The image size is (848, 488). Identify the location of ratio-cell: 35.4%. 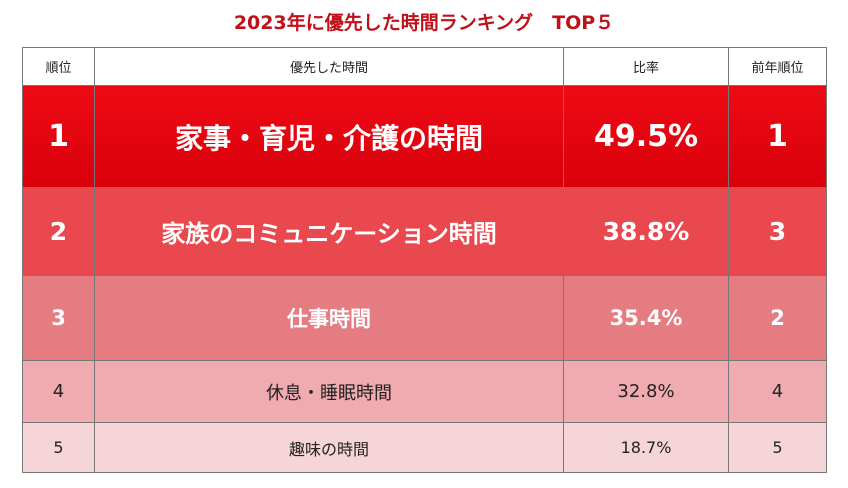
(646, 318).